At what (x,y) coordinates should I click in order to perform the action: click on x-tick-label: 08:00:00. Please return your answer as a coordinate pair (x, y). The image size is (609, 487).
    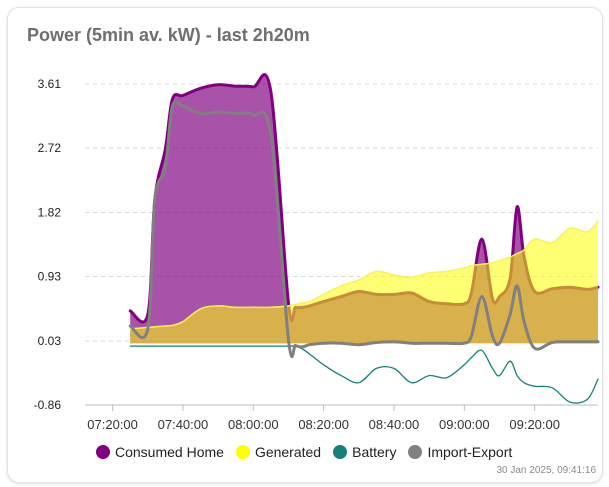
    Looking at the image, I should click on (253, 424).